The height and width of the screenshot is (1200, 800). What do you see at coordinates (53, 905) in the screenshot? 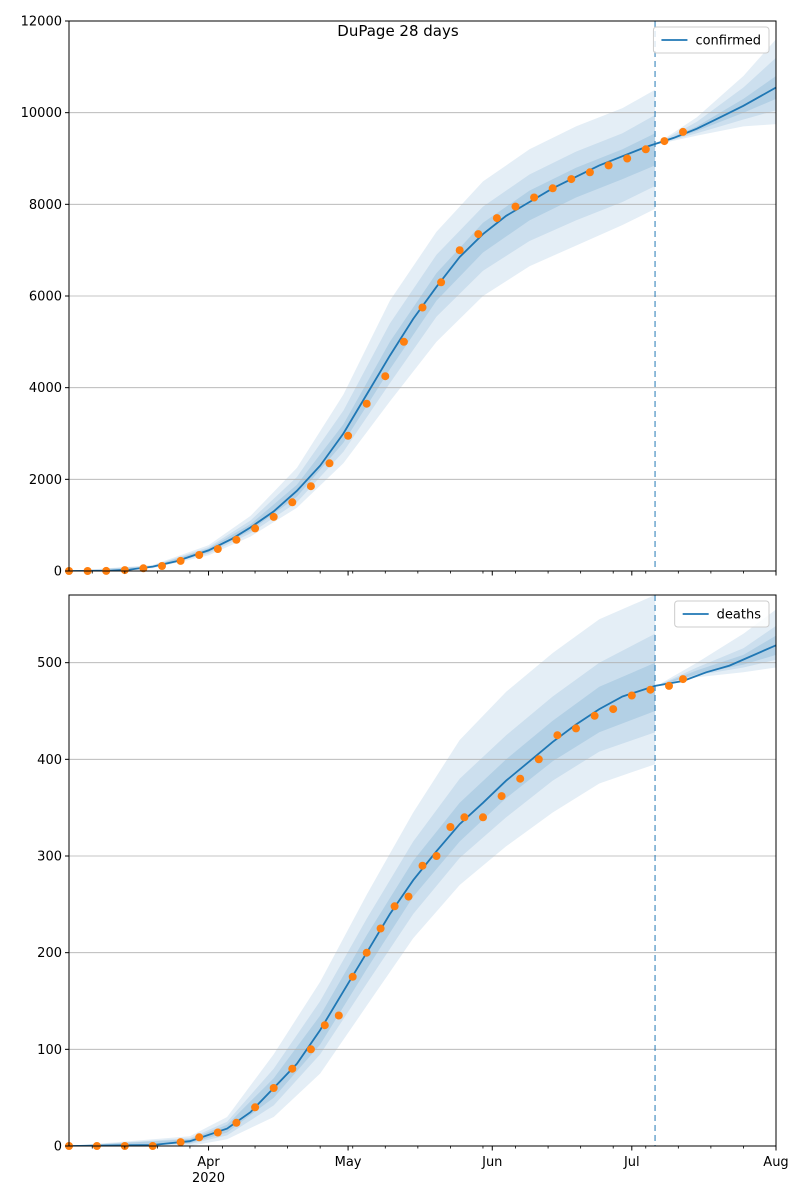
I see `deaths-y-axis: 0 100 200 300 400 500` at bounding box center [53, 905].